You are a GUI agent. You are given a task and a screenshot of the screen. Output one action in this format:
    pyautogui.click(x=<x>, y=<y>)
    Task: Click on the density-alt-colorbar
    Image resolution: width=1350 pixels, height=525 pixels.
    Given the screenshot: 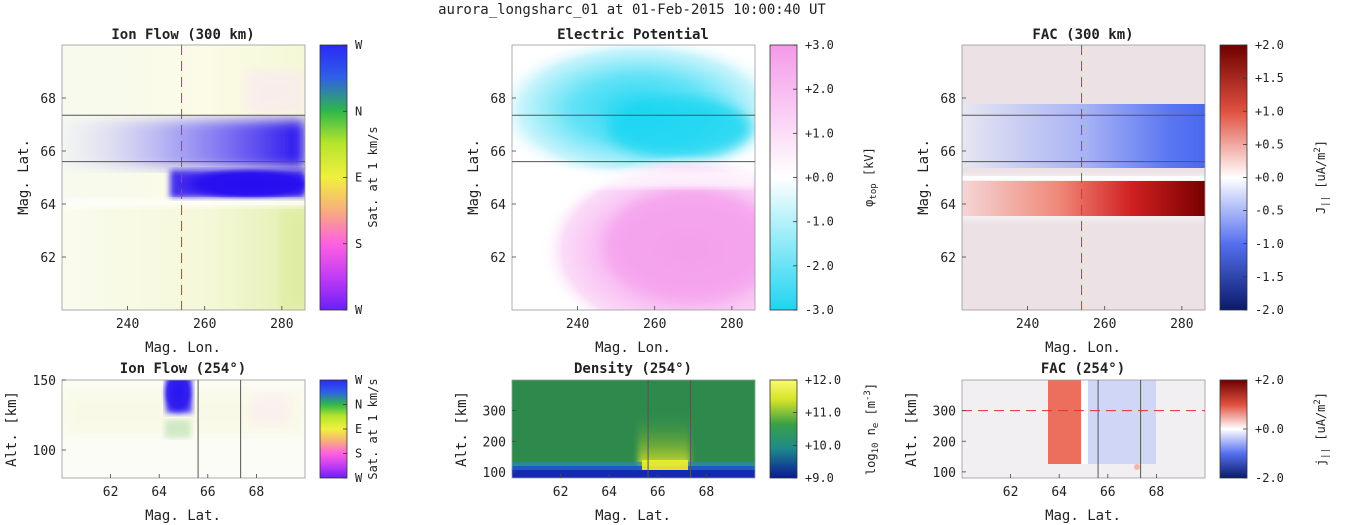 What is the action you would take?
    pyautogui.click(x=783, y=429)
    